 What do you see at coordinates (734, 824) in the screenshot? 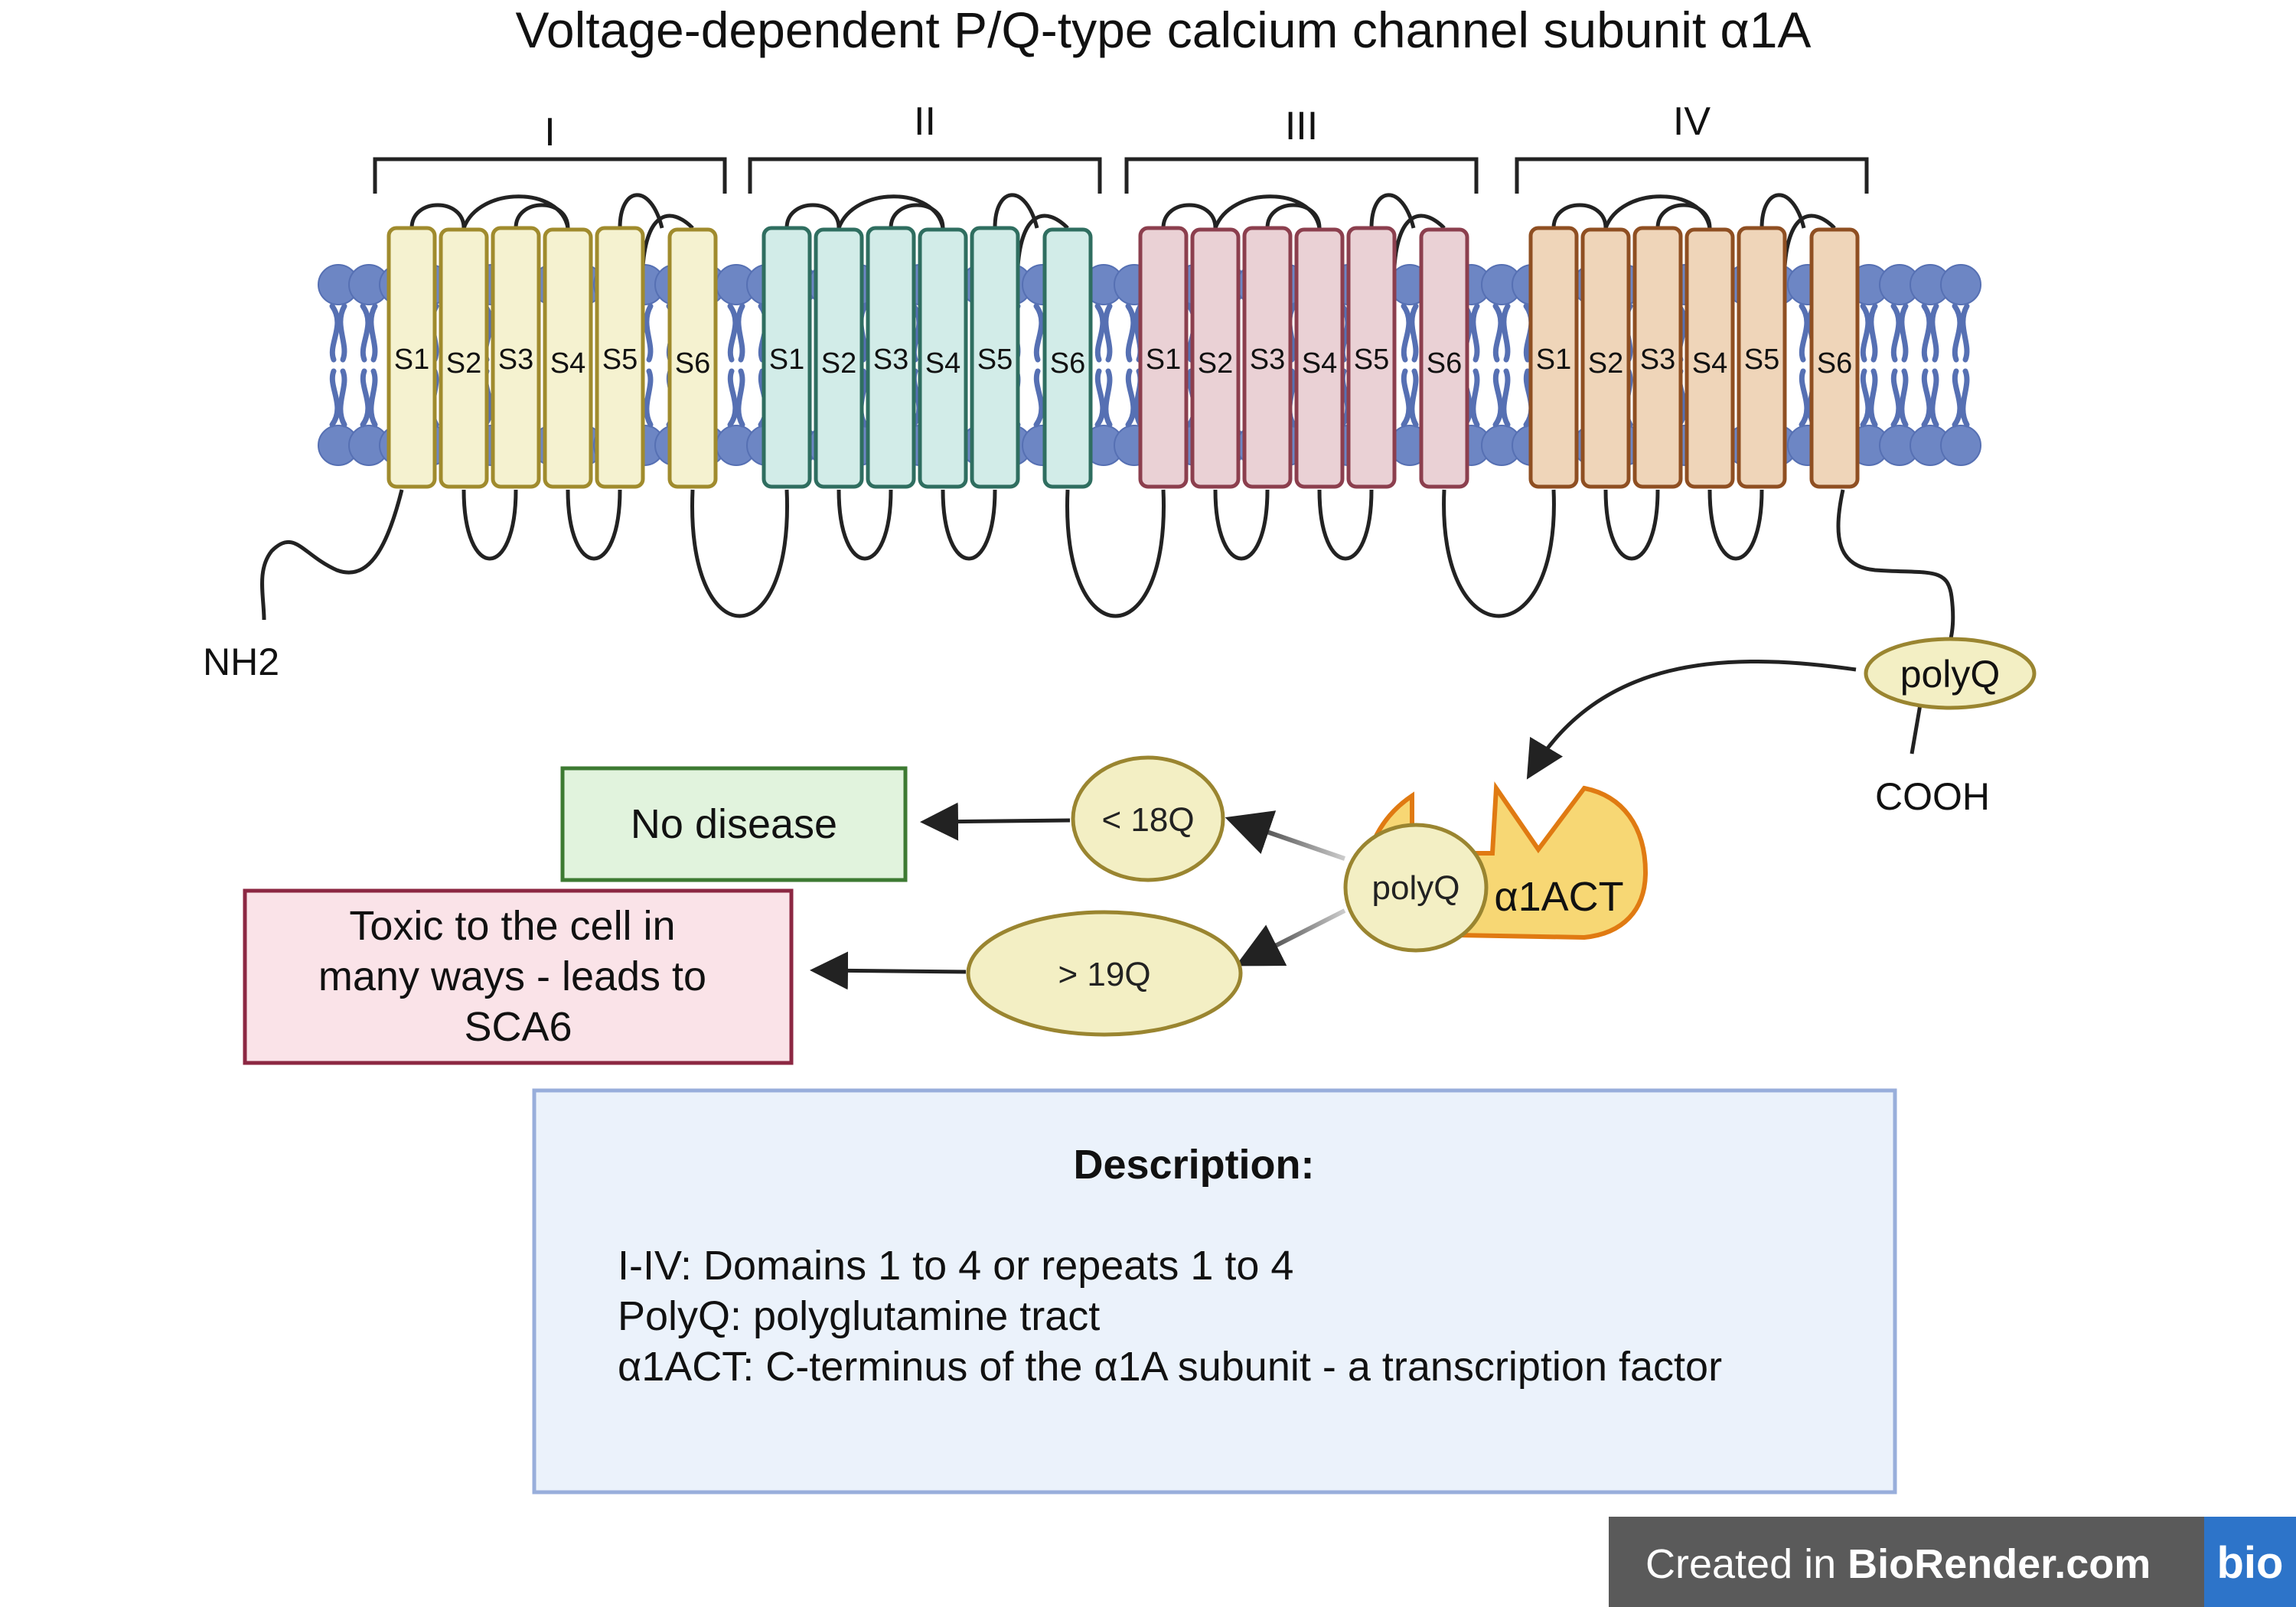
I see `no-disease-label: No disease` at bounding box center [734, 824].